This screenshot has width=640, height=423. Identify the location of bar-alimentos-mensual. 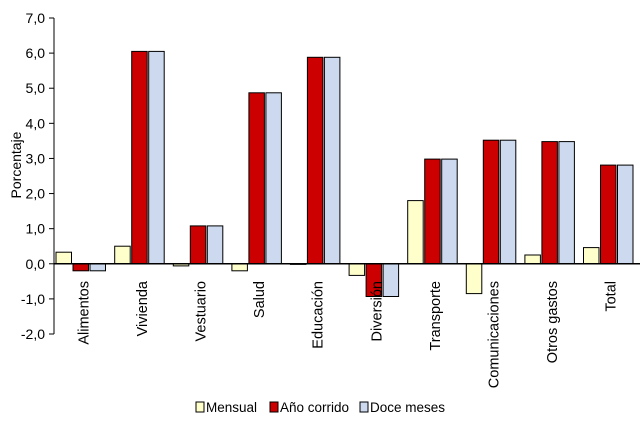
(63, 258).